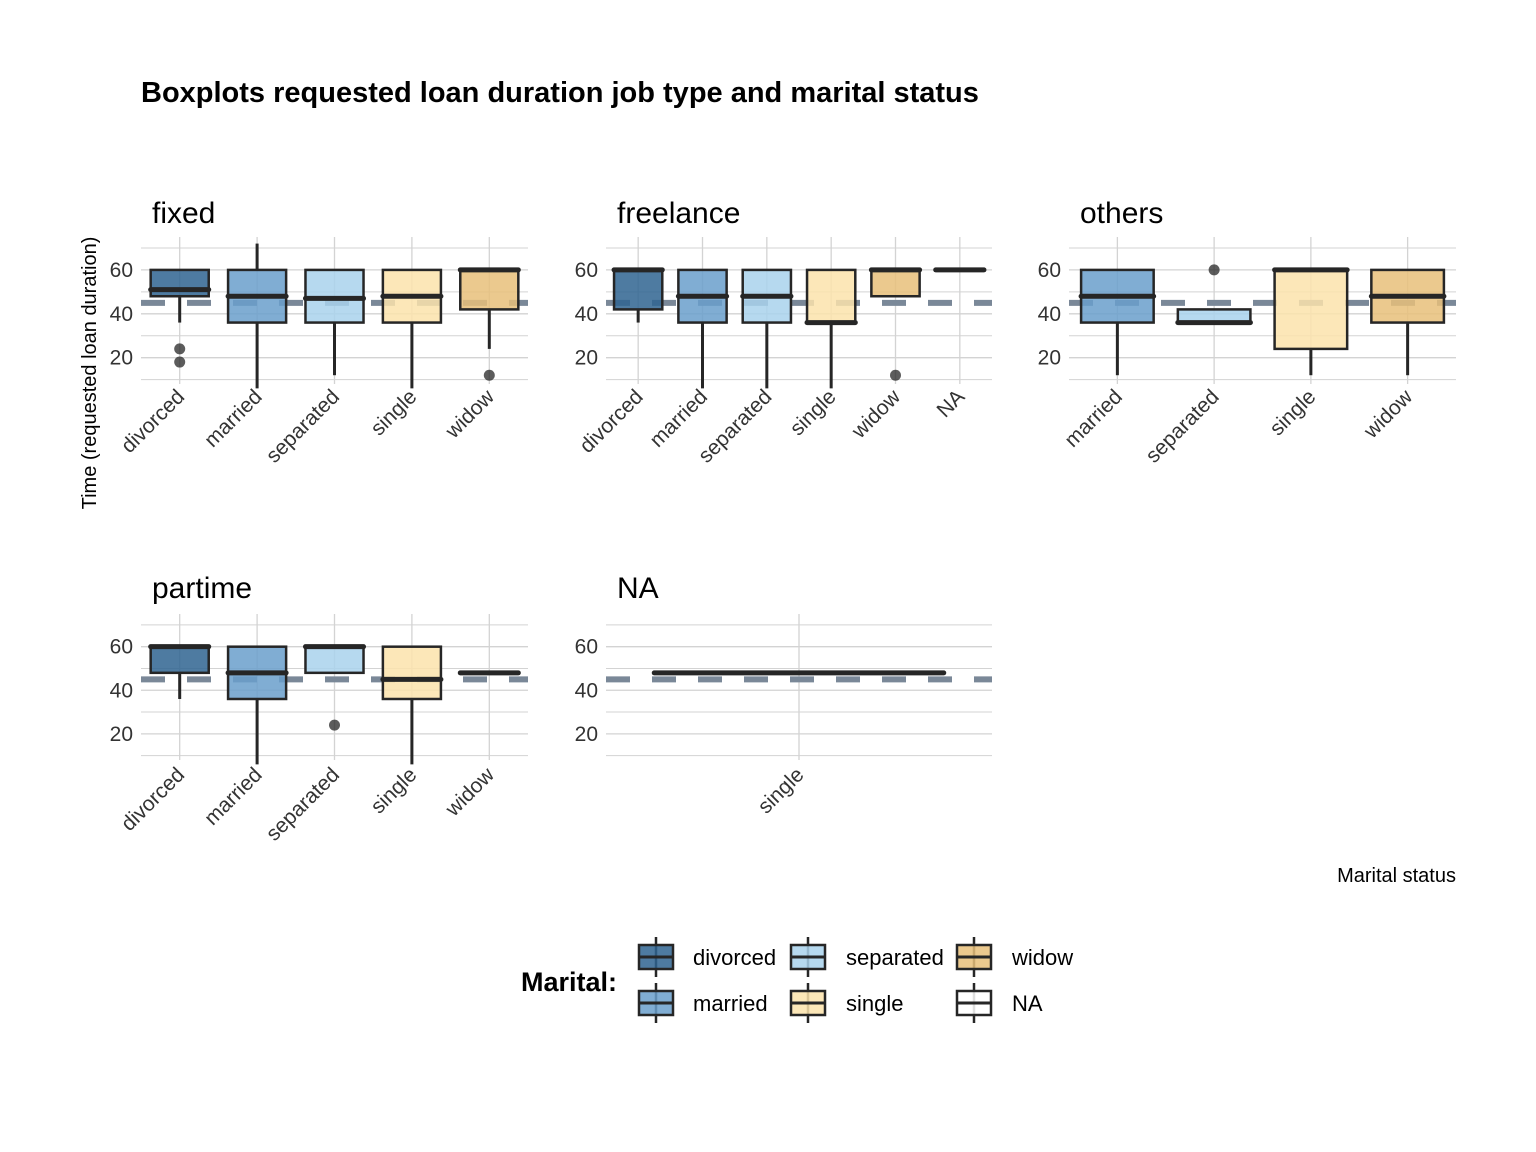  What do you see at coordinates (90, 373) in the screenshot?
I see `y-axis-title: Time (requested loan duration)` at bounding box center [90, 373].